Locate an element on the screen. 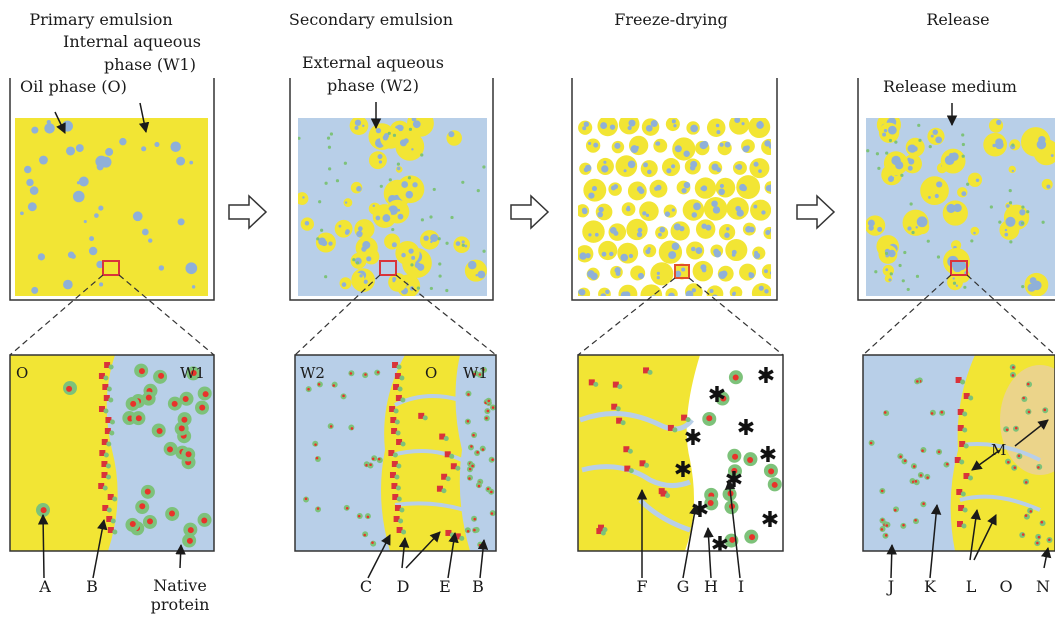 The height and width of the screenshot is (621, 1055). panel-title-secondary: Secondary emulsion is located at coordinates (371, 19).